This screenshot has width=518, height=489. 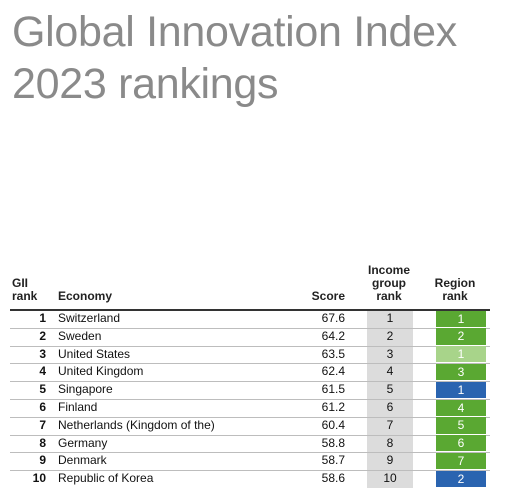 What do you see at coordinates (390, 407) in the screenshot?
I see `income-rank: 6` at bounding box center [390, 407].